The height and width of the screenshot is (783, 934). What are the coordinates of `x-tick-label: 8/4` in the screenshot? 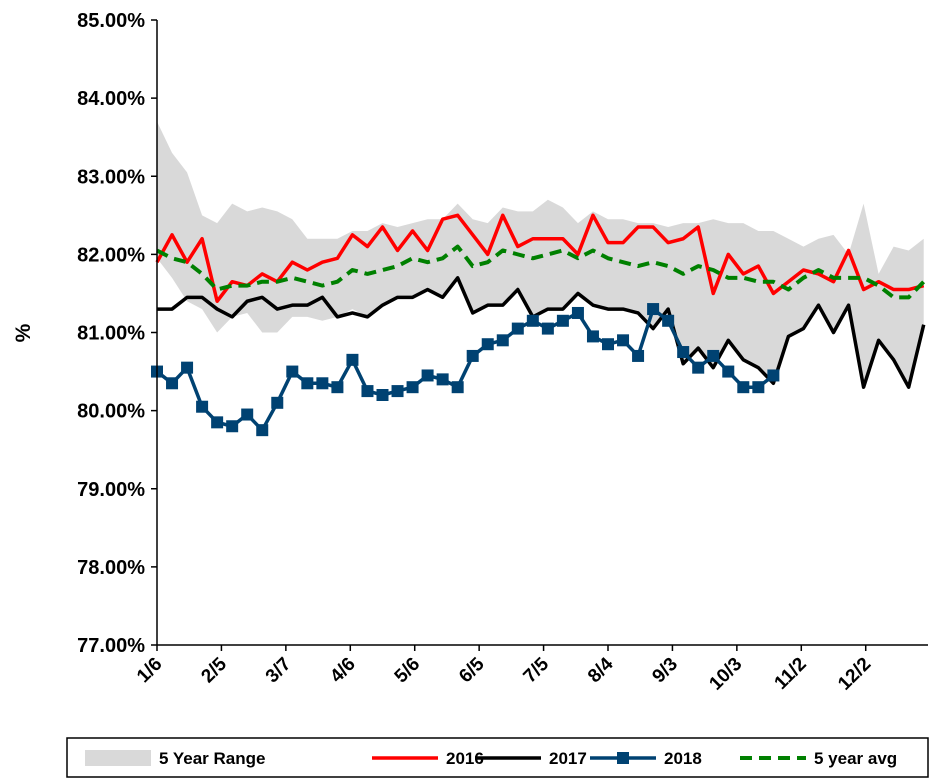 It's located at (601, 670).